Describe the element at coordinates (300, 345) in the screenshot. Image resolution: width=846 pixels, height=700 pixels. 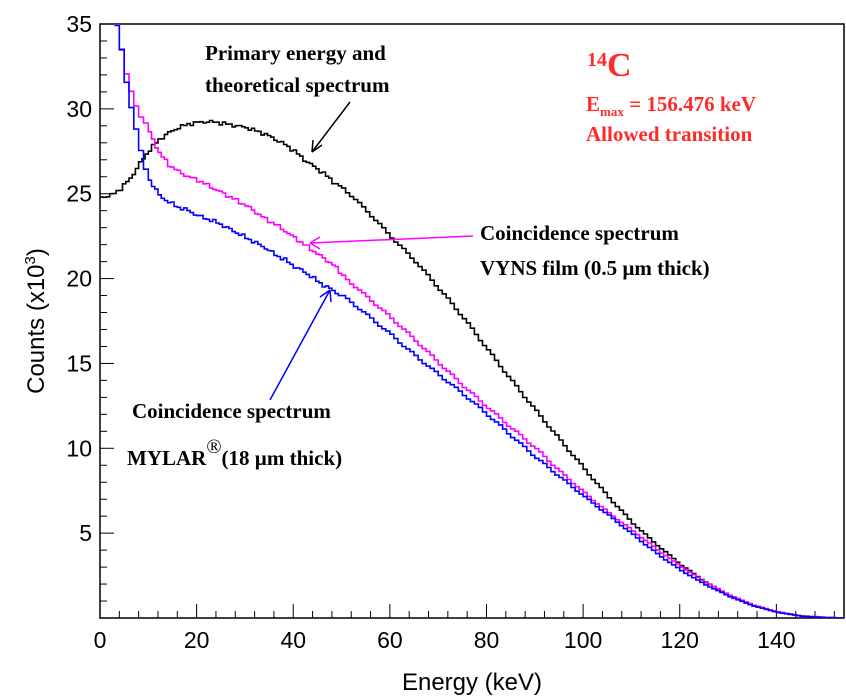
I see `mylar-arrow` at that location.